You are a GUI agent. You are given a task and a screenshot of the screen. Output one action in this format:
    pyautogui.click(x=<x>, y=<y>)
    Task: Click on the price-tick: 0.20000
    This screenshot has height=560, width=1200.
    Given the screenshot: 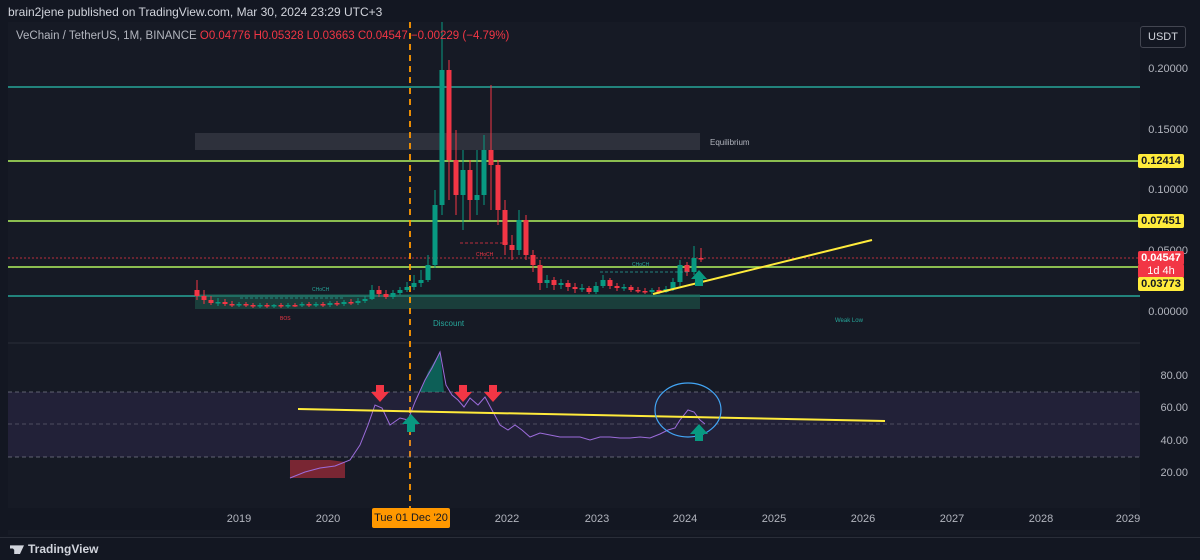 What is the action you would take?
    pyautogui.click(x=1168, y=69)
    